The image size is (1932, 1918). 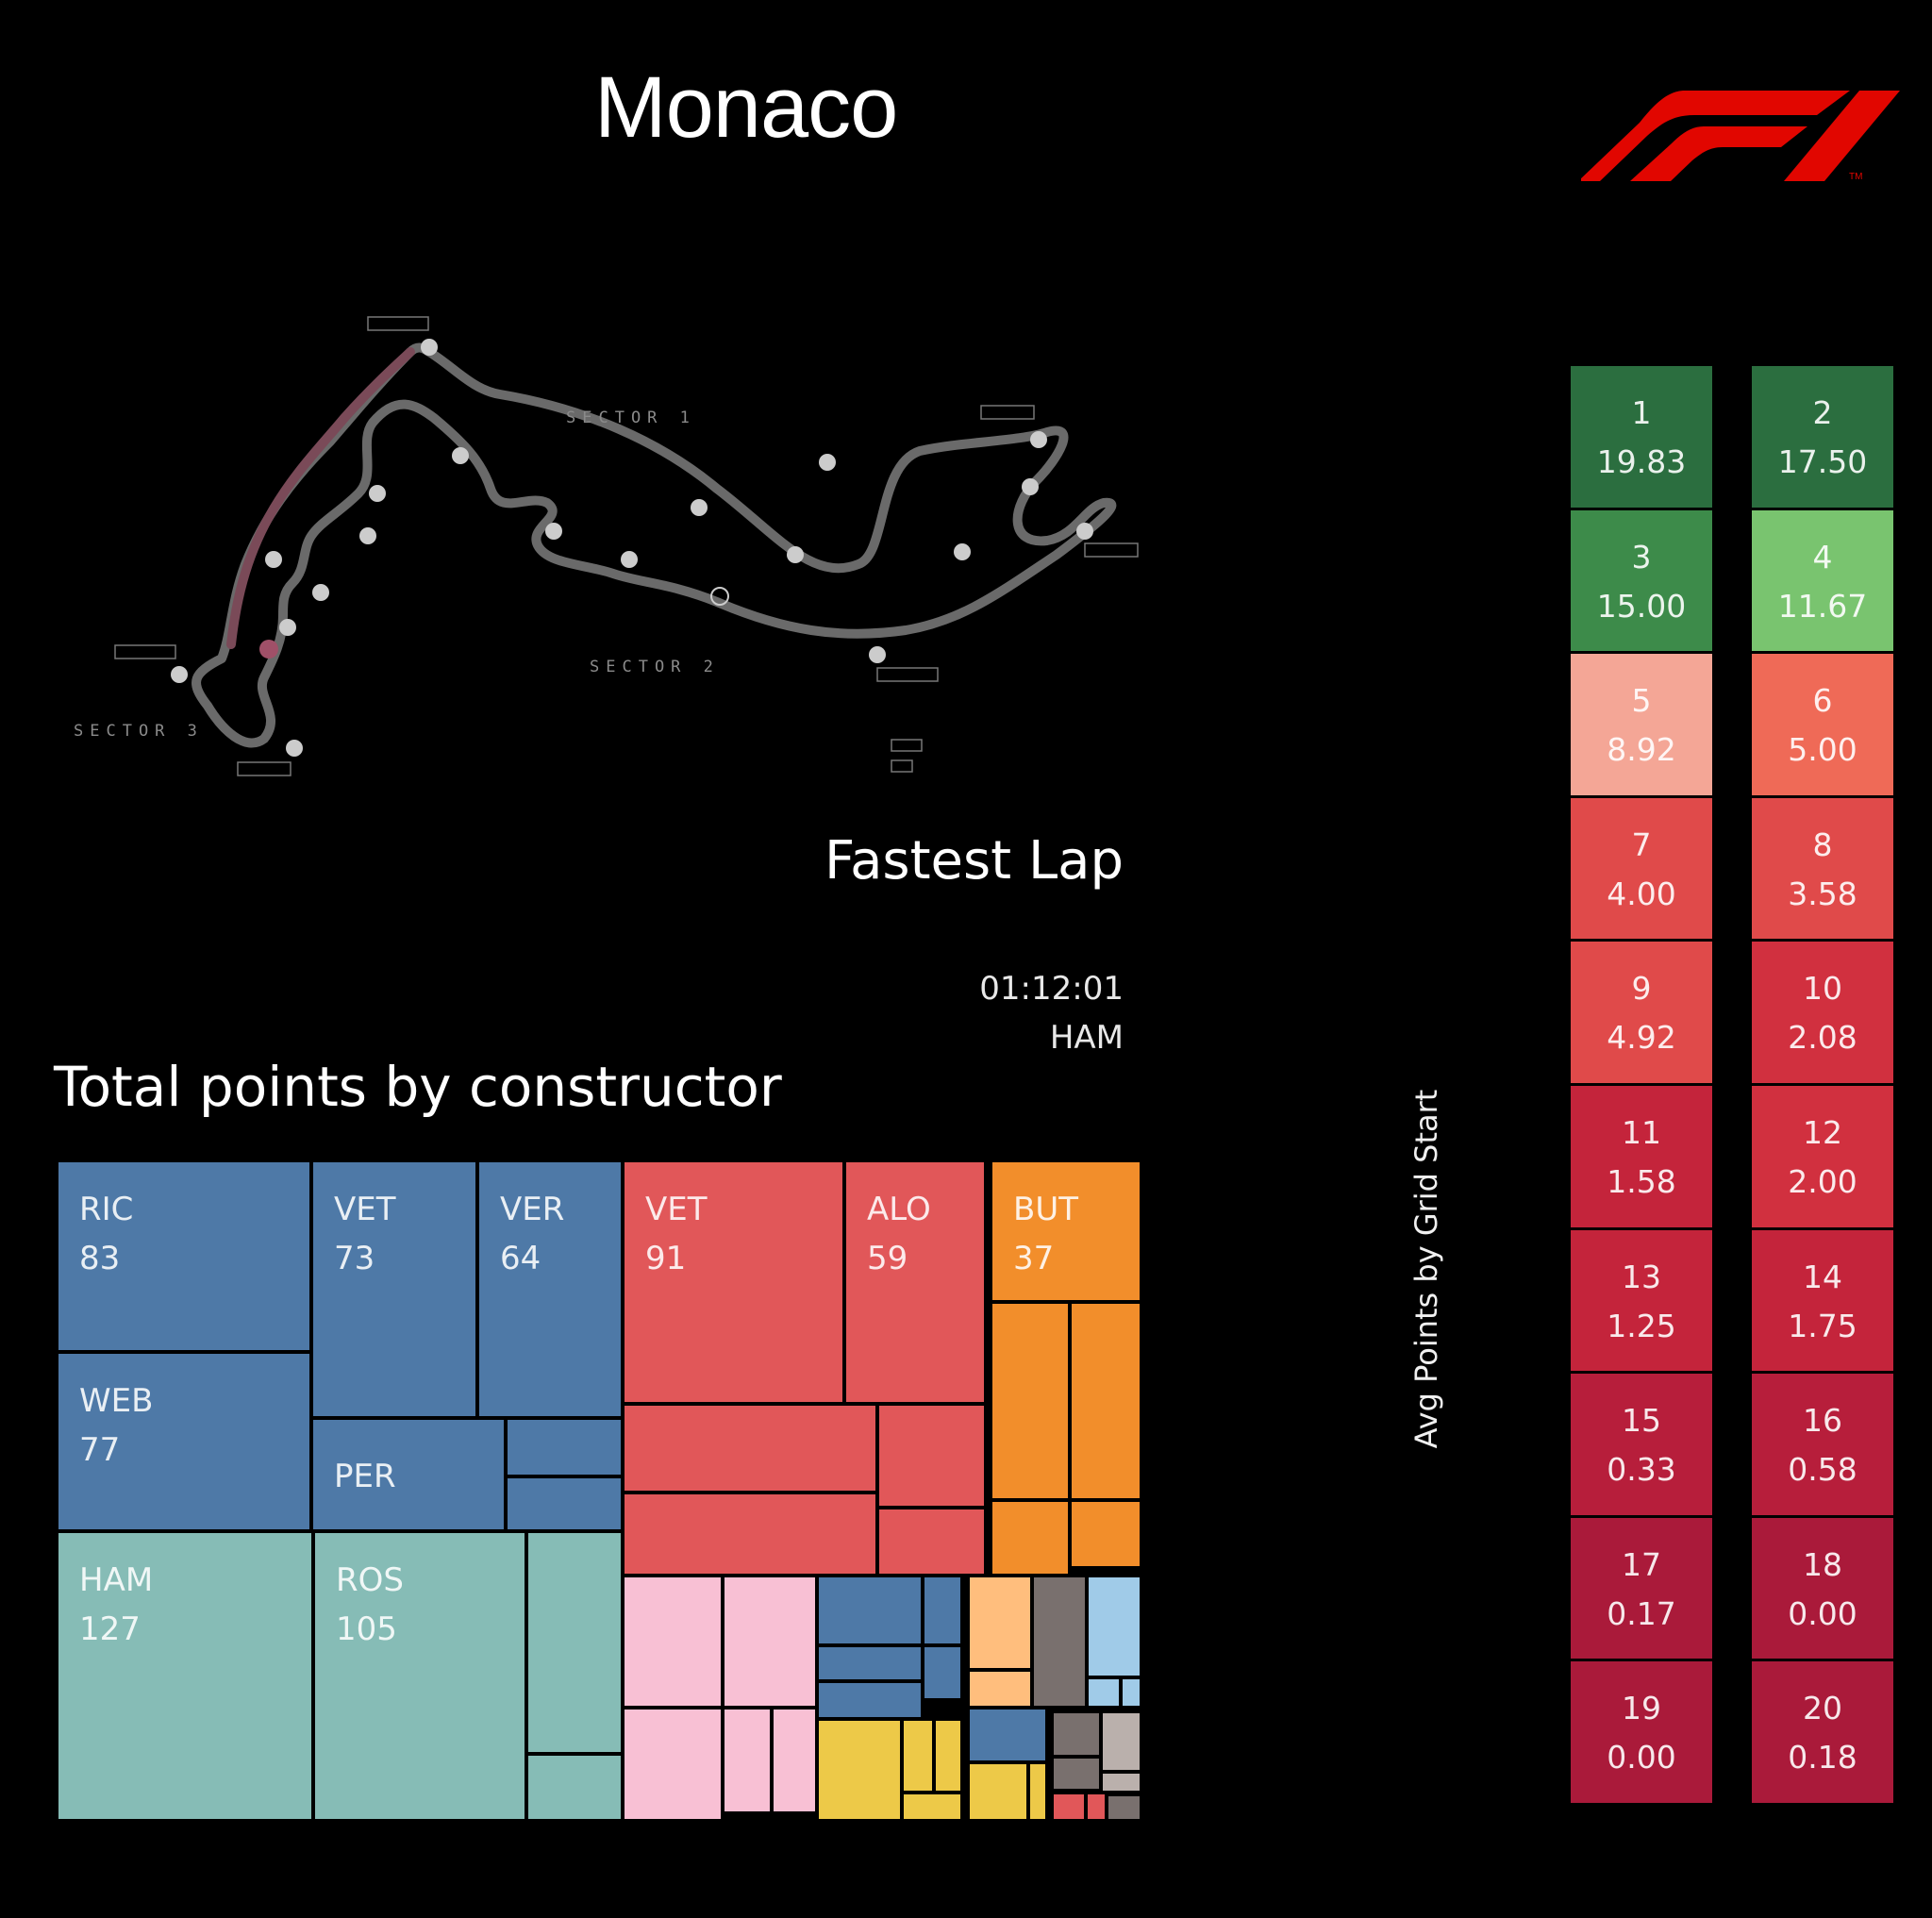 What do you see at coordinates (418, 1087) in the screenshot?
I see `treemap-title: Total points by constructor` at bounding box center [418, 1087].